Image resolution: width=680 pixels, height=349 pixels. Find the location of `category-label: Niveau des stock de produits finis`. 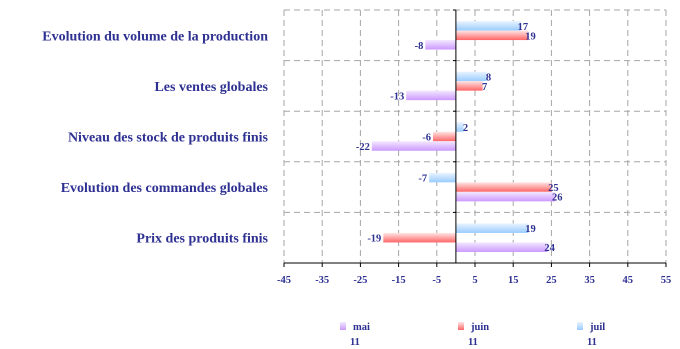

category-label: Niveau des stock de produits finis is located at coordinates (168, 138).